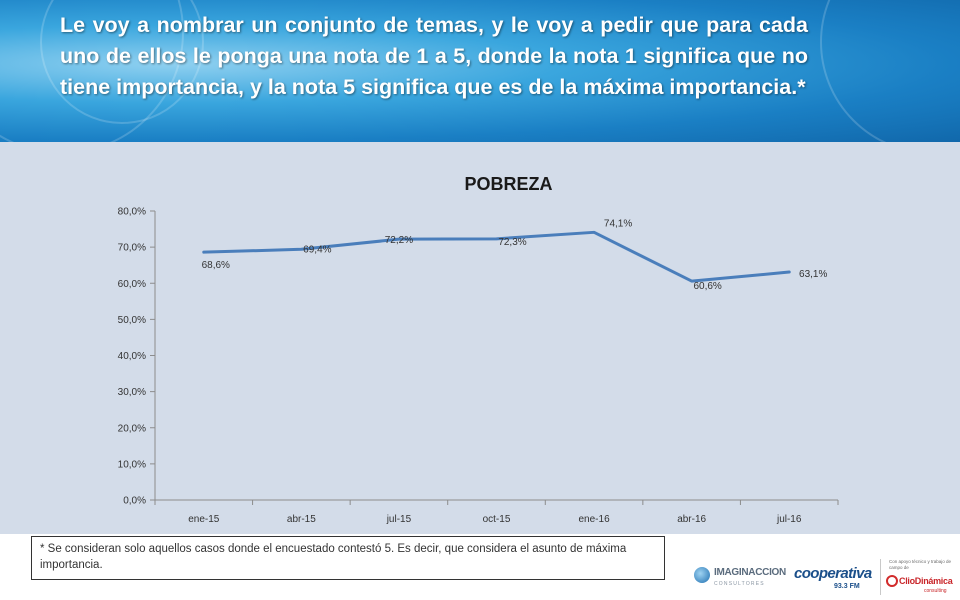  Describe the element at coordinates (132, 248) in the screenshot. I see `y-tick-label: 70,0%` at that location.